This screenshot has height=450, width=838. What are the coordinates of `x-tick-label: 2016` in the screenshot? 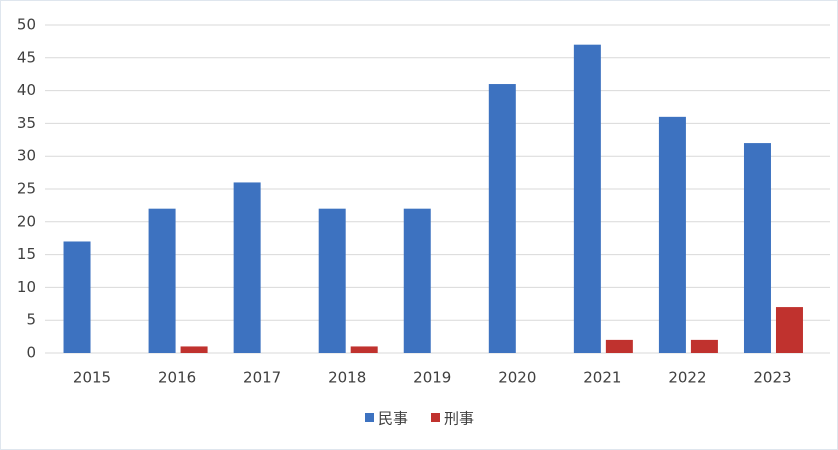 It's located at (177, 378).